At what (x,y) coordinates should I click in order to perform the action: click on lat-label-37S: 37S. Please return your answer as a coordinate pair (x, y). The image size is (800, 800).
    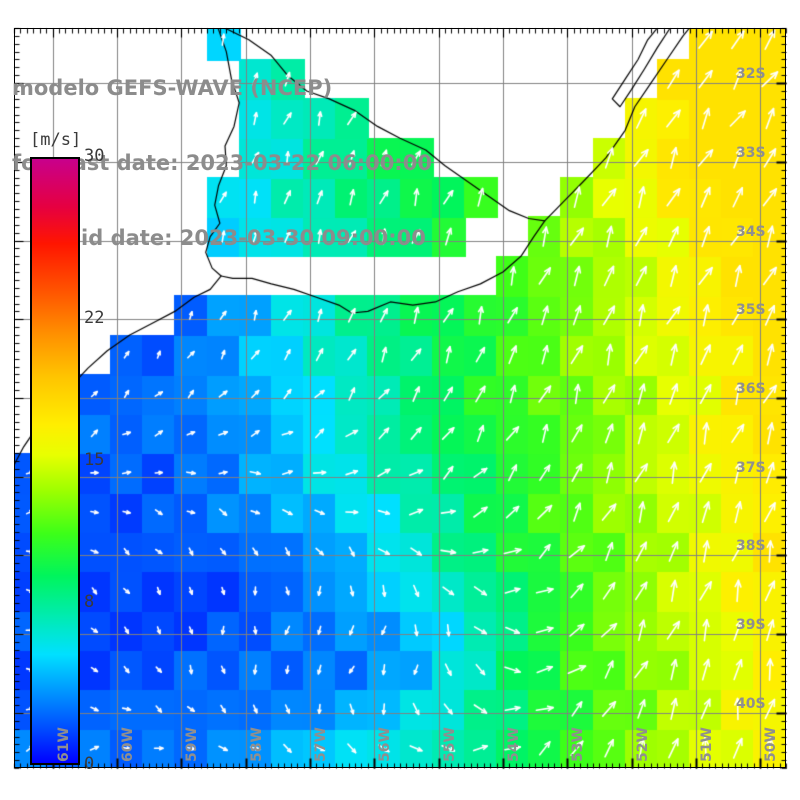
    Looking at the image, I should click on (751, 467).